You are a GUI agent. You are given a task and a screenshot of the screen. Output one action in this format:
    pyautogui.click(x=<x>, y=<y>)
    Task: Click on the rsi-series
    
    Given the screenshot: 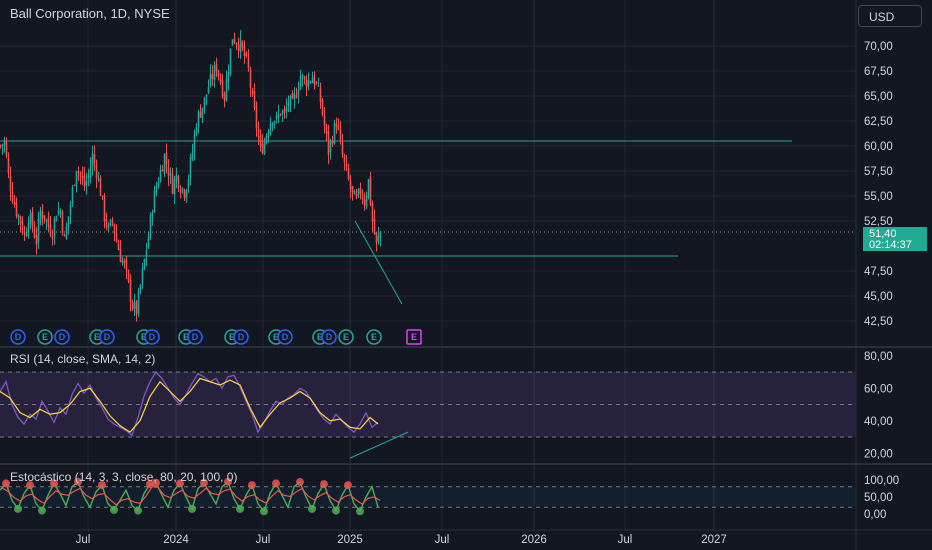 What is the action you would take?
    pyautogui.click(x=204, y=414)
    